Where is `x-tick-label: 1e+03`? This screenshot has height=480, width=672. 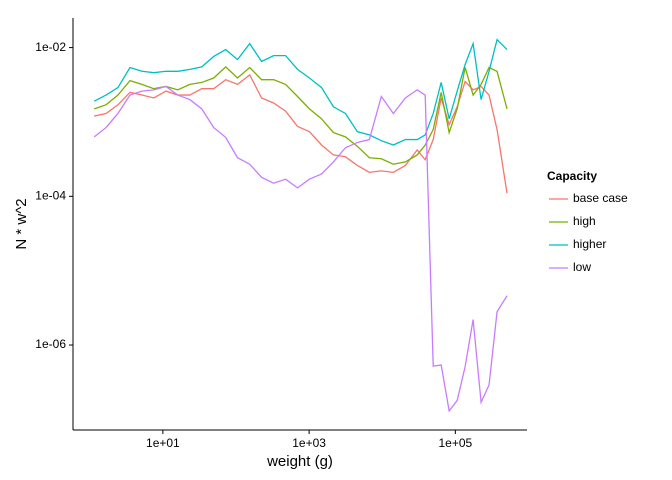 x-tick-label: 1e+03 is located at coordinates (309, 443).